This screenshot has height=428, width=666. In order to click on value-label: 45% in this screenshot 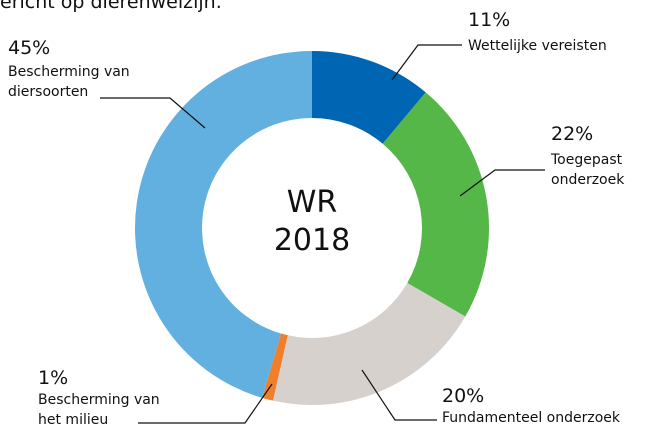, I will do `click(29, 48)`.